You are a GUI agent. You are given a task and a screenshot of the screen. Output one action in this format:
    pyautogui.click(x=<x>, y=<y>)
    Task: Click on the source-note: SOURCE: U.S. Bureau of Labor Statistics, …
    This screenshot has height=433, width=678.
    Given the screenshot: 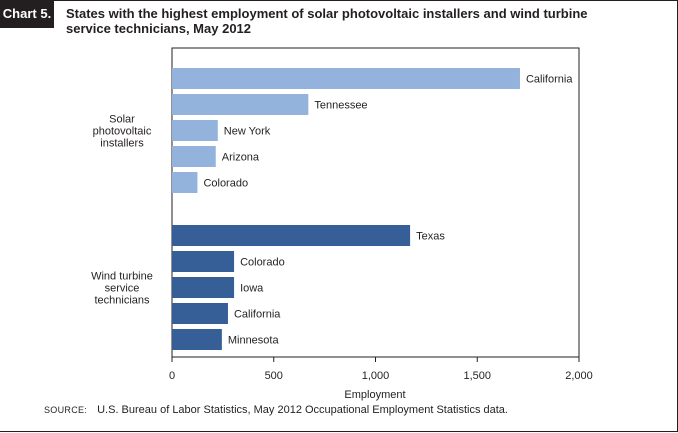 What is the action you would take?
    pyautogui.click(x=276, y=410)
    